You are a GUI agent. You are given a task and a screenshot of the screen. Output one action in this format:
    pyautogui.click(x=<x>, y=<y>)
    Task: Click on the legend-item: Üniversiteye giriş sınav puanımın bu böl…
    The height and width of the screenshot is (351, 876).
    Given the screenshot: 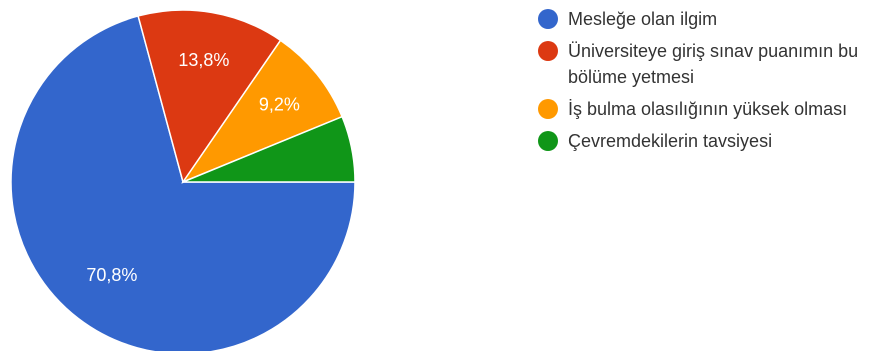 What is the action you would take?
    pyautogui.click(x=706, y=65)
    